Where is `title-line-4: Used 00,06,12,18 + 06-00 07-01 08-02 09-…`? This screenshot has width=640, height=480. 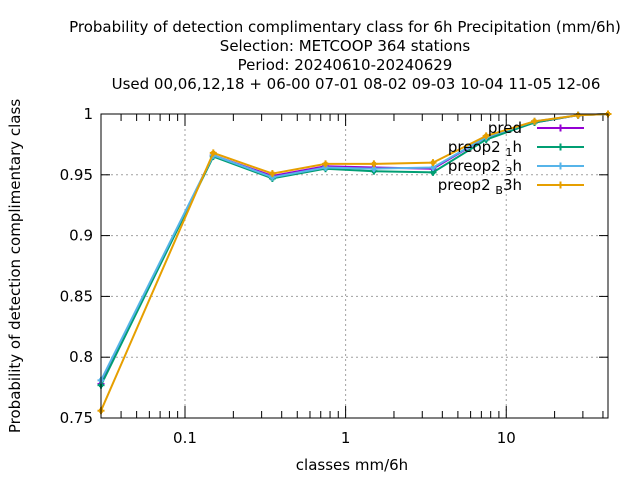 title-line-4: Used 00,06,12,18 + 06-00 07-01 08-02 09-… is located at coordinates (356, 84).